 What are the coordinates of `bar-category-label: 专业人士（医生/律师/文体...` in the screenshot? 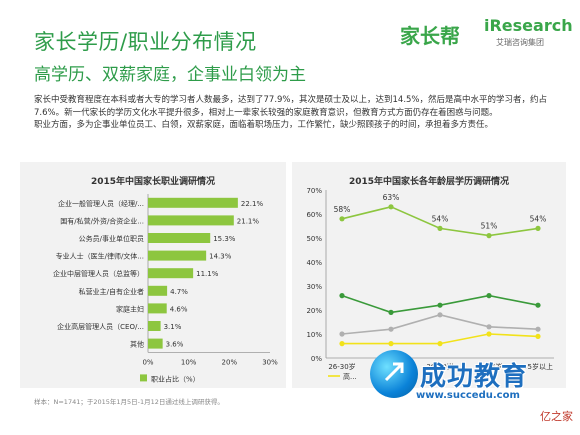 It's located at (100, 256).